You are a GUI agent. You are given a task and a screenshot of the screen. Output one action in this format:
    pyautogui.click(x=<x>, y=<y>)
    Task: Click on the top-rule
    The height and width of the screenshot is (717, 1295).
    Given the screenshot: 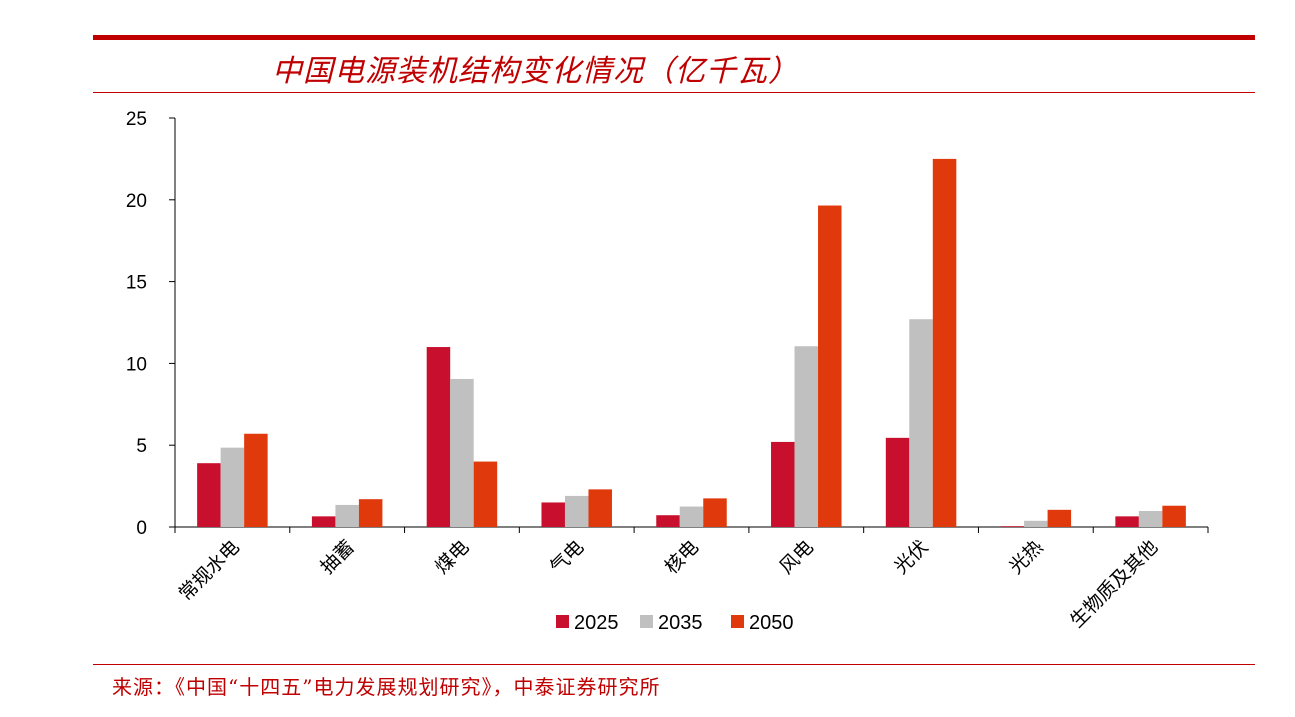 What is the action you would take?
    pyautogui.click(x=674, y=37)
    